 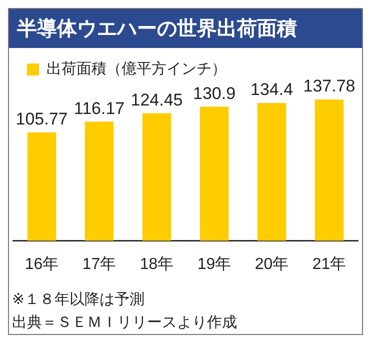 What do you see at coordinates (99, 108) in the screenshot?
I see `data-label: 116.17` at bounding box center [99, 108].